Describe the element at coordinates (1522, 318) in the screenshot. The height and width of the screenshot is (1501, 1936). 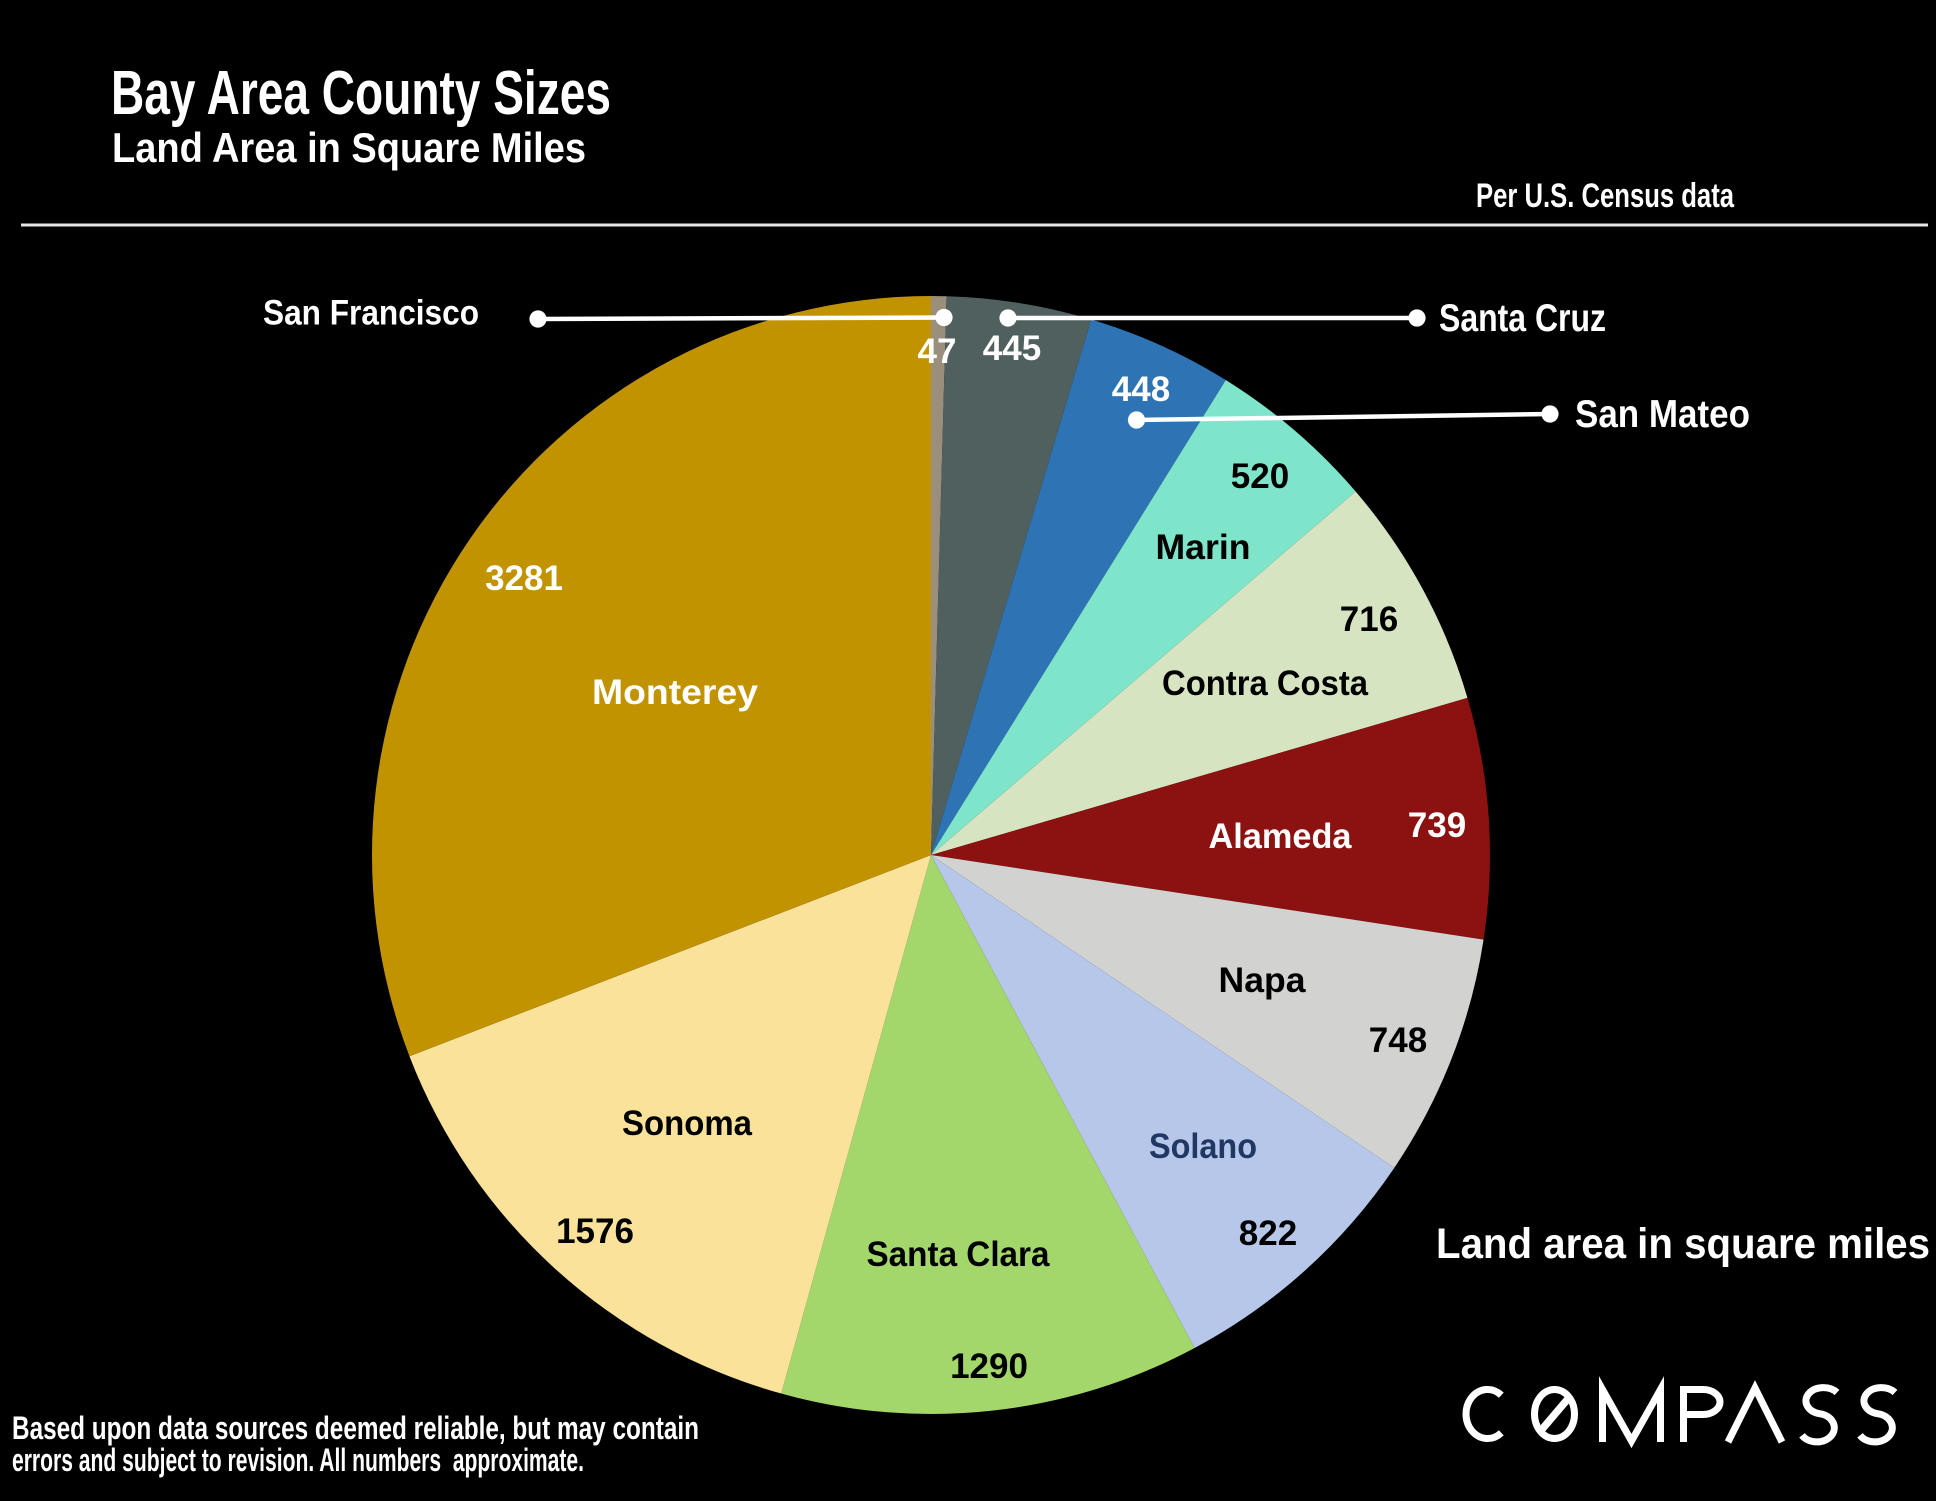
I see `svg-text: Santa Cruz` at that location.